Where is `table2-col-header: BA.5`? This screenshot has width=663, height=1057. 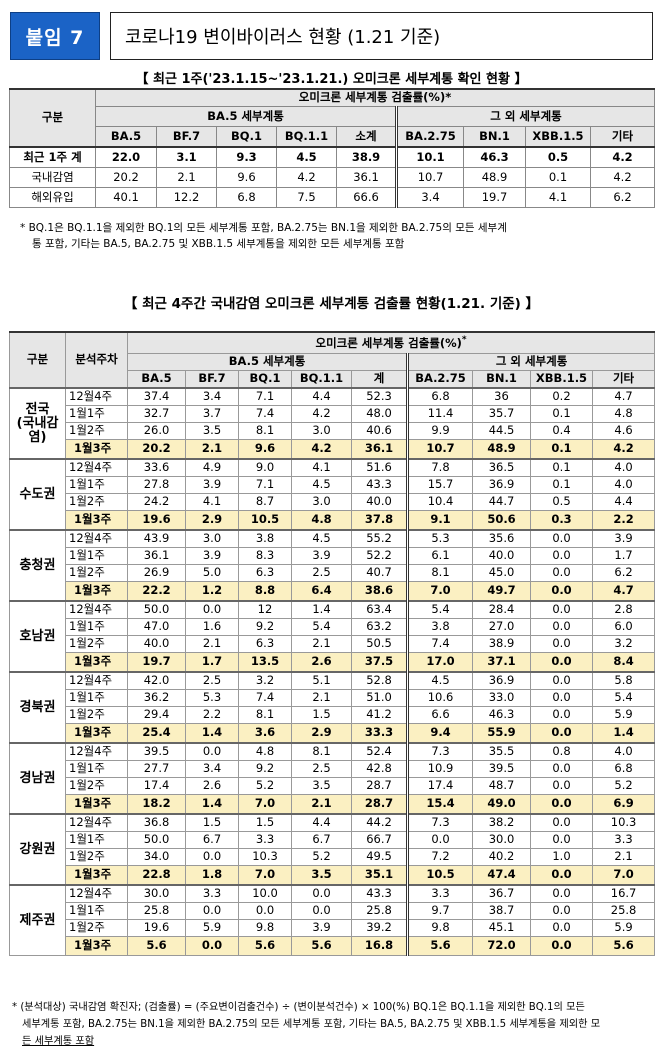 table2-col-header: BA.5 is located at coordinates (156, 379).